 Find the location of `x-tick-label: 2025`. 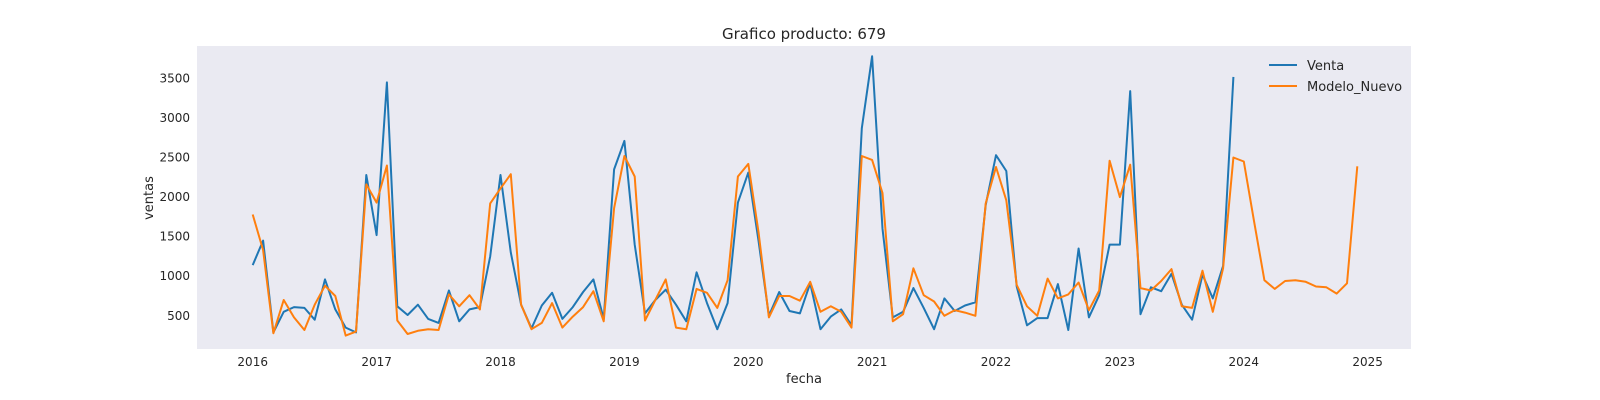

x-tick-label: 2025 is located at coordinates (1367, 362).